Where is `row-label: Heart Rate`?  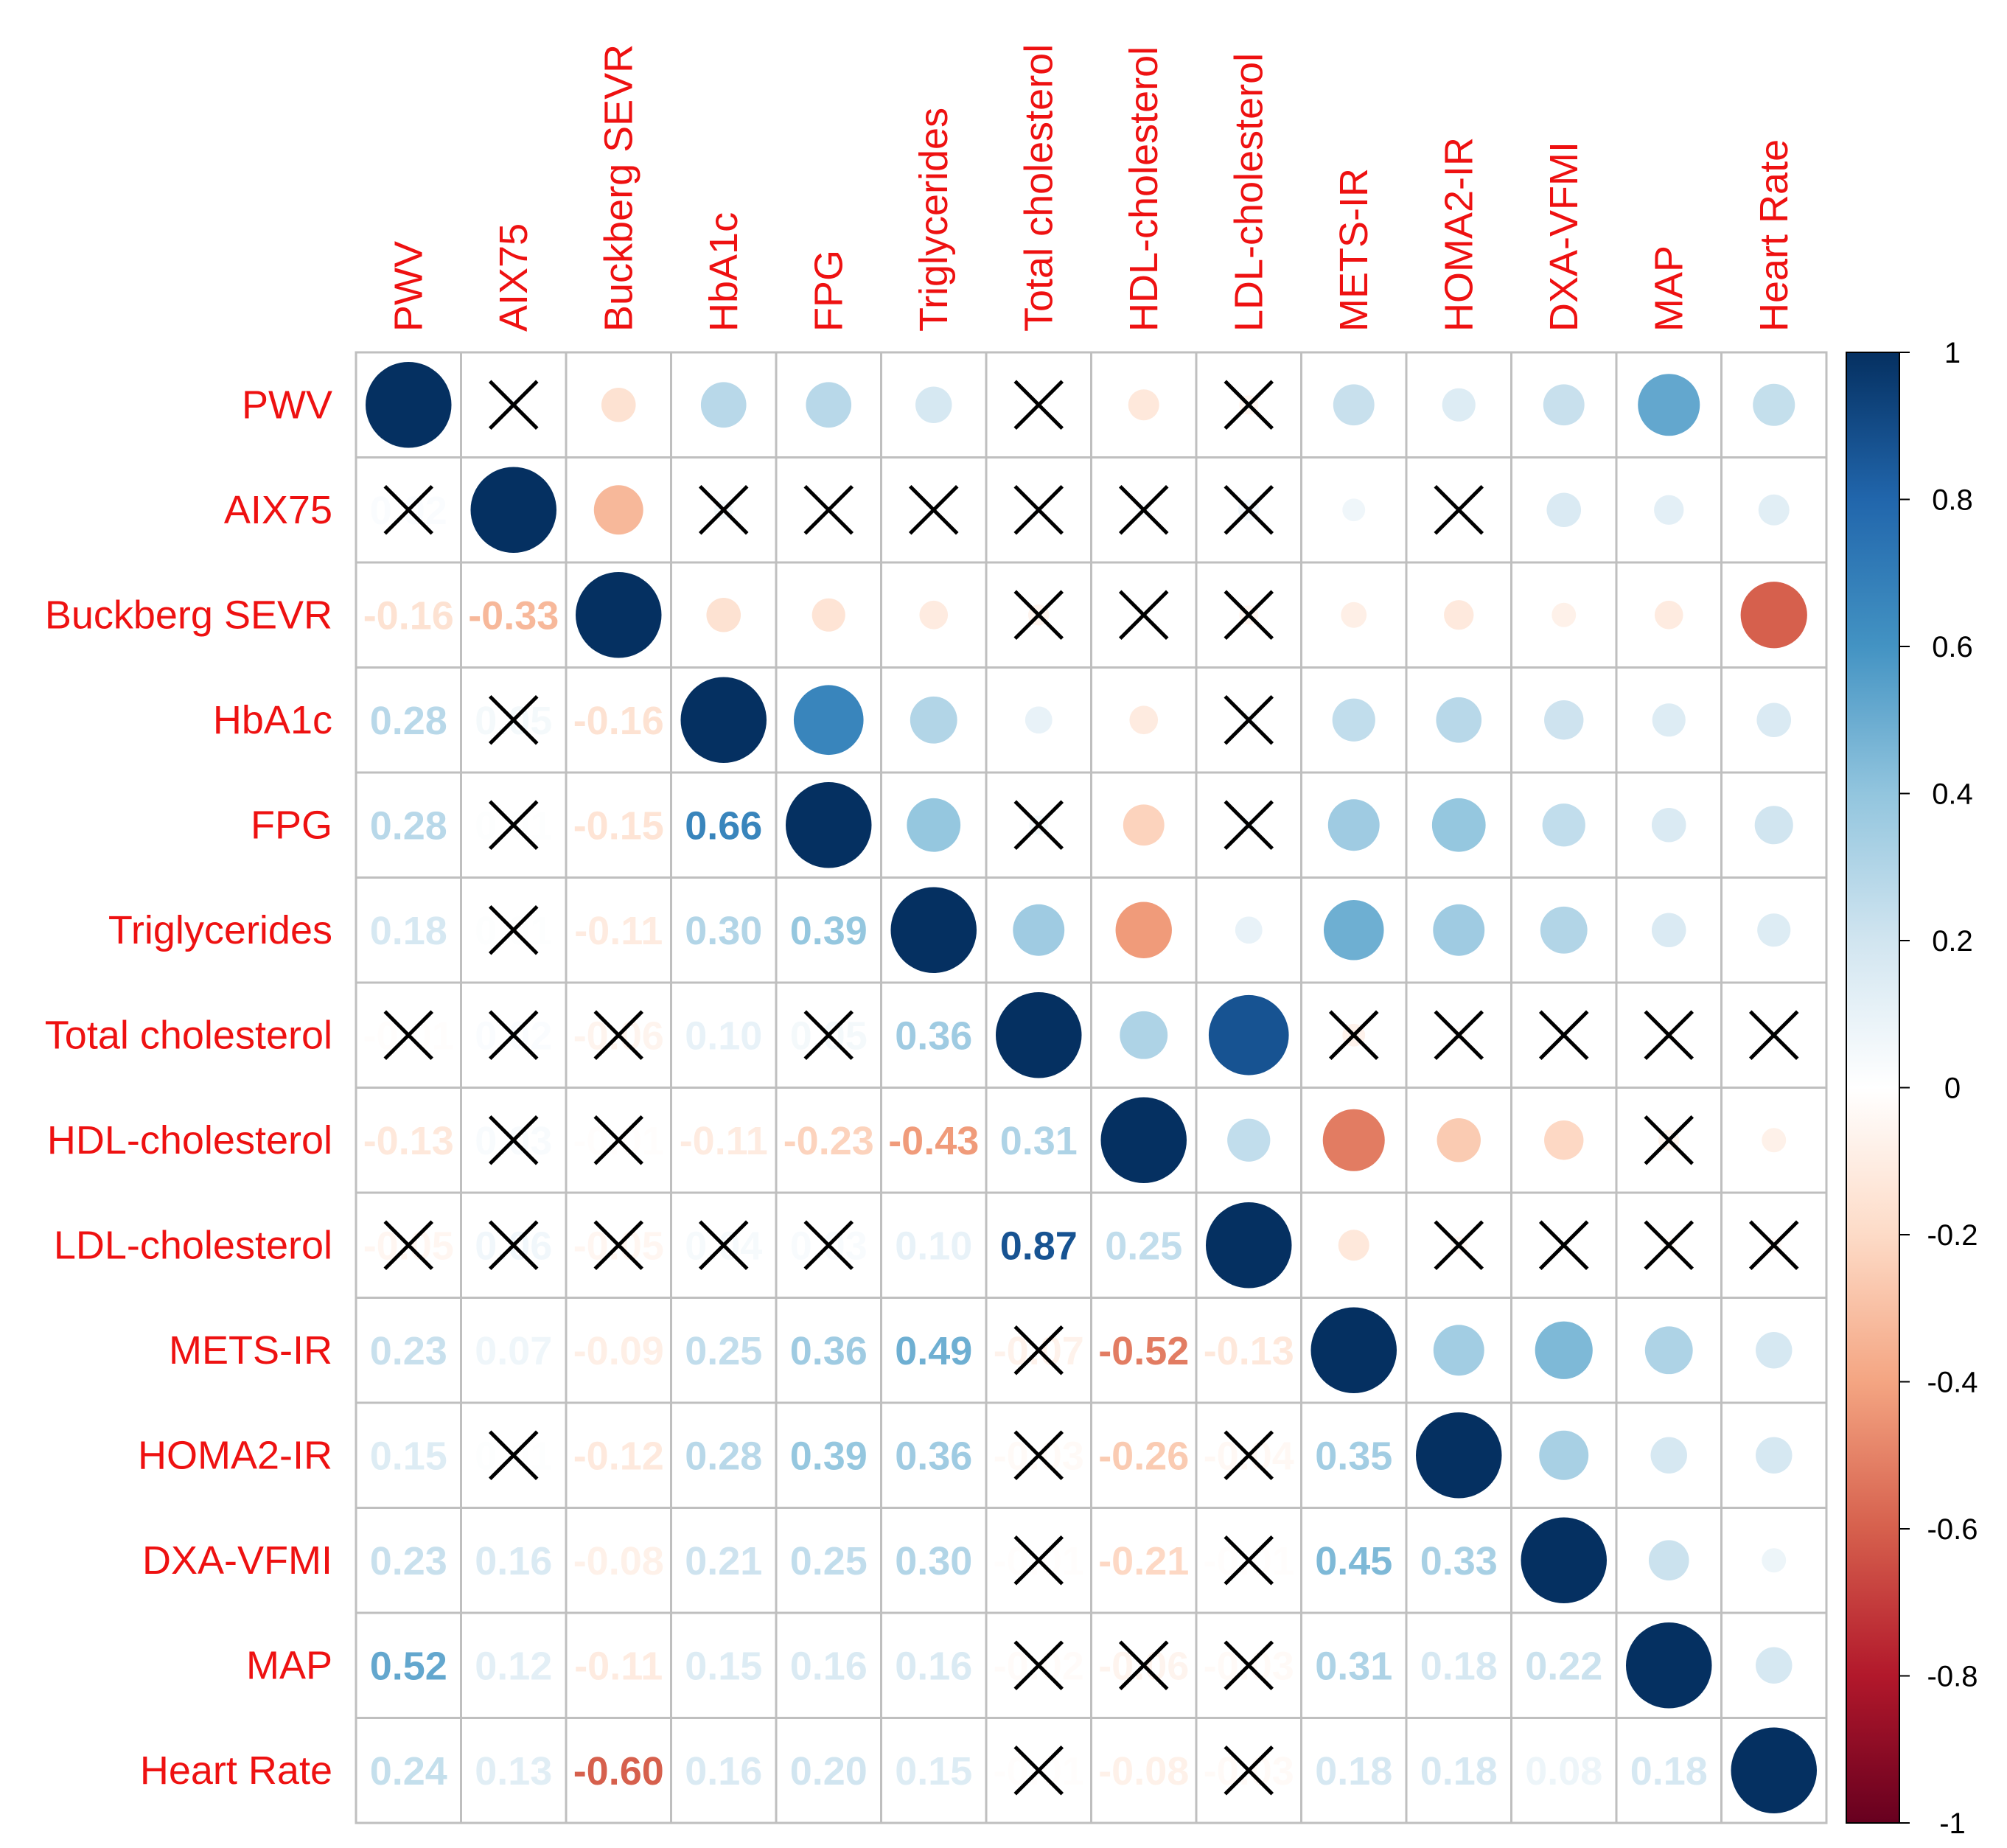
row-label: Heart Rate is located at coordinates (236, 1770).